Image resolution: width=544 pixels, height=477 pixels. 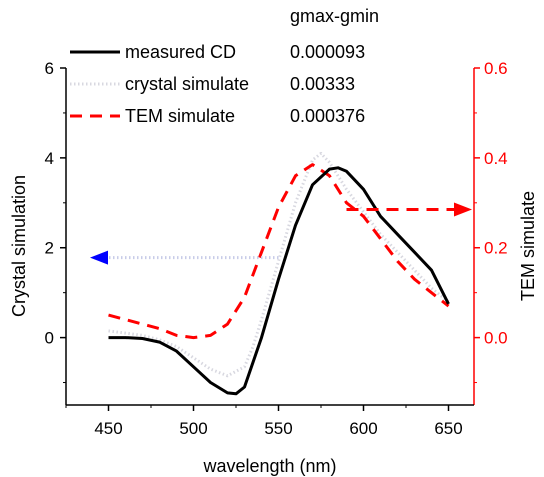 What do you see at coordinates (327, 116) in the screenshot?
I see `legend-value-tem-simulate: 0.000376` at bounding box center [327, 116].